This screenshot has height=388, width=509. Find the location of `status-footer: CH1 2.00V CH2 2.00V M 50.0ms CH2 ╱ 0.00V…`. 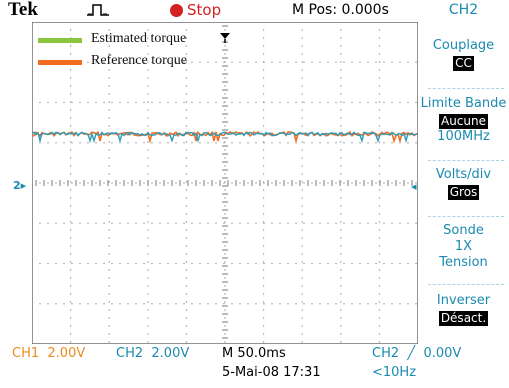

status-footer: CH1 2.00V CH2 2.00V M 50.0ms CH2 ╱ 0.00V… is located at coordinates (254, 366).